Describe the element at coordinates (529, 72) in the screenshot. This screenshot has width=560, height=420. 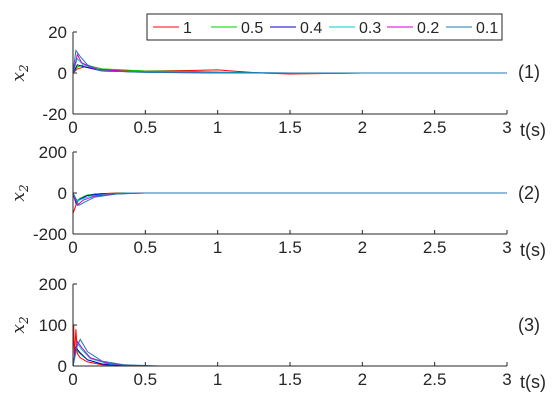
I see `panel-label: (1)` at that location.